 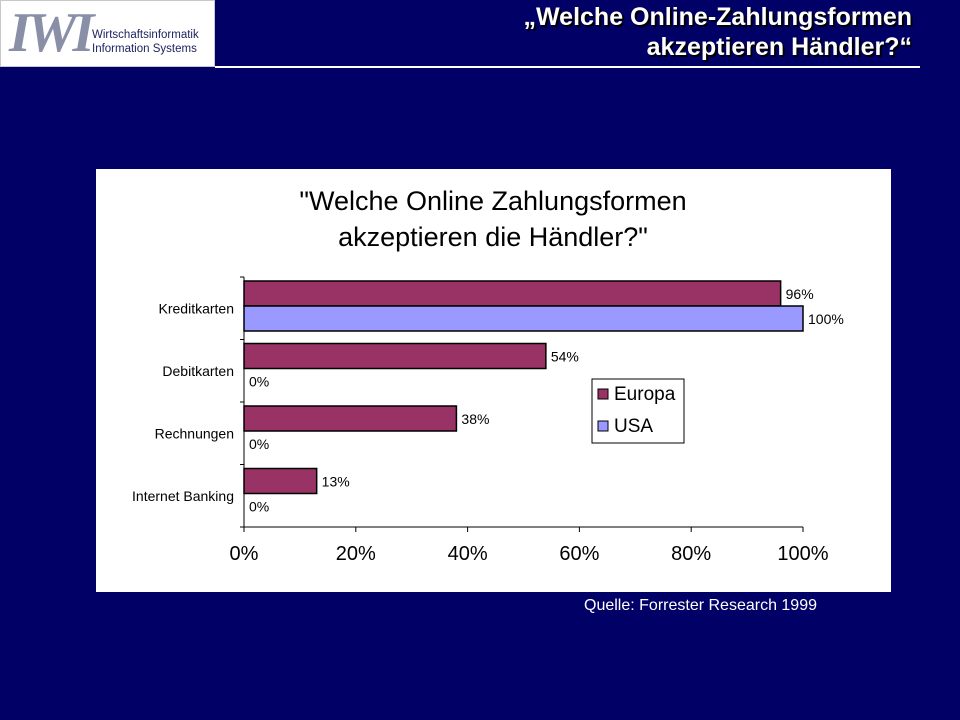 What do you see at coordinates (802, 554) in the screenshot?
I see `x-tick-label: 100%` at bounding box center [802, 554].